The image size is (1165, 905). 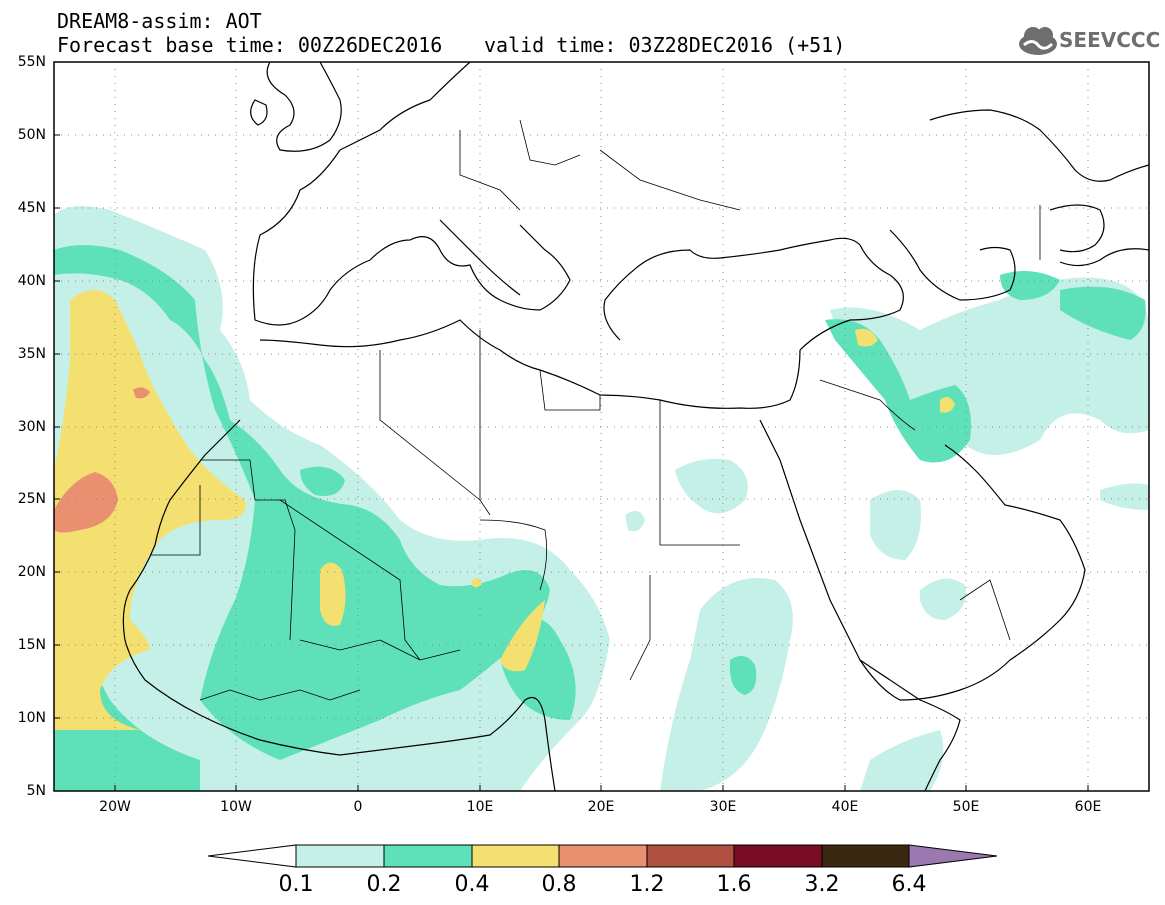 I want to click on lon-label: 30E, so click(x=723, y=807).